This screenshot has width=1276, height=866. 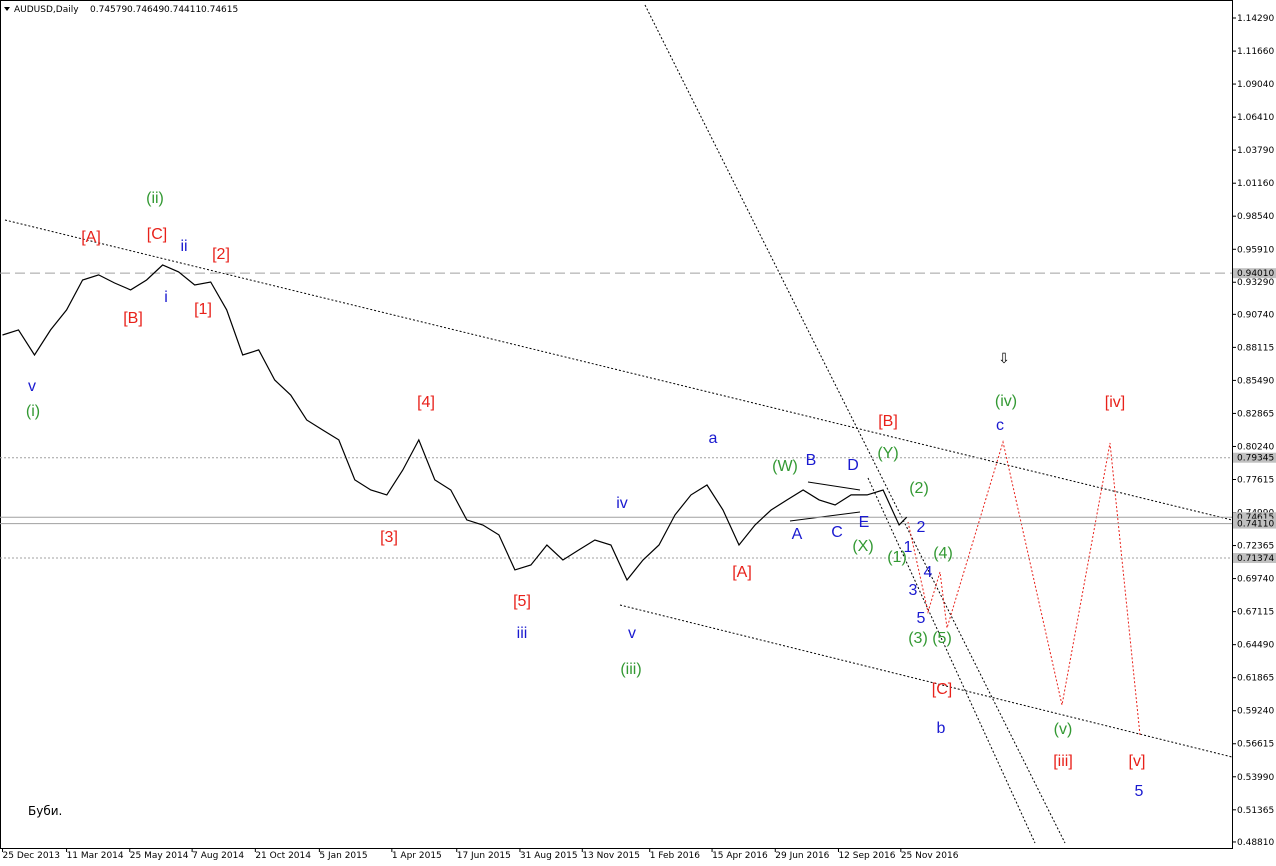 I want to click on wave-label: (iii), so click(x=630, y=669).